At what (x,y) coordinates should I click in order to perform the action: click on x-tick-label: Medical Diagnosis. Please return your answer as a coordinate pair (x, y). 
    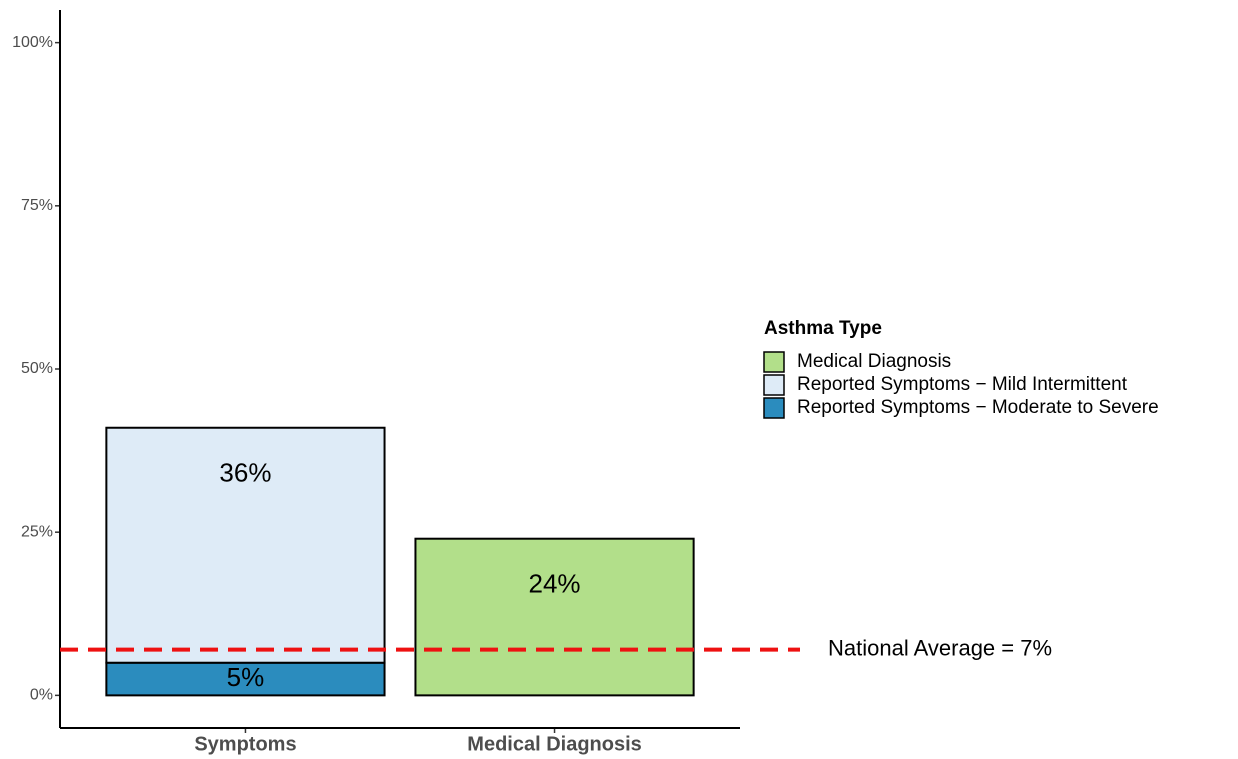
    Looking at the image, I should click on (554, 744).